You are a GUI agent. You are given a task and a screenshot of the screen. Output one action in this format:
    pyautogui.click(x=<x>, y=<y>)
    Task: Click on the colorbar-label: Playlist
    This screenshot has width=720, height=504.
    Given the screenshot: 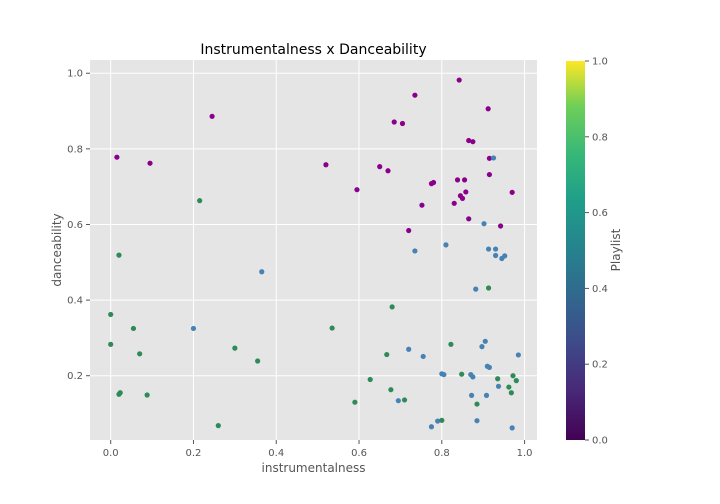 What is the action you would take?
    pyautogui.click(x=616, y=249)
    